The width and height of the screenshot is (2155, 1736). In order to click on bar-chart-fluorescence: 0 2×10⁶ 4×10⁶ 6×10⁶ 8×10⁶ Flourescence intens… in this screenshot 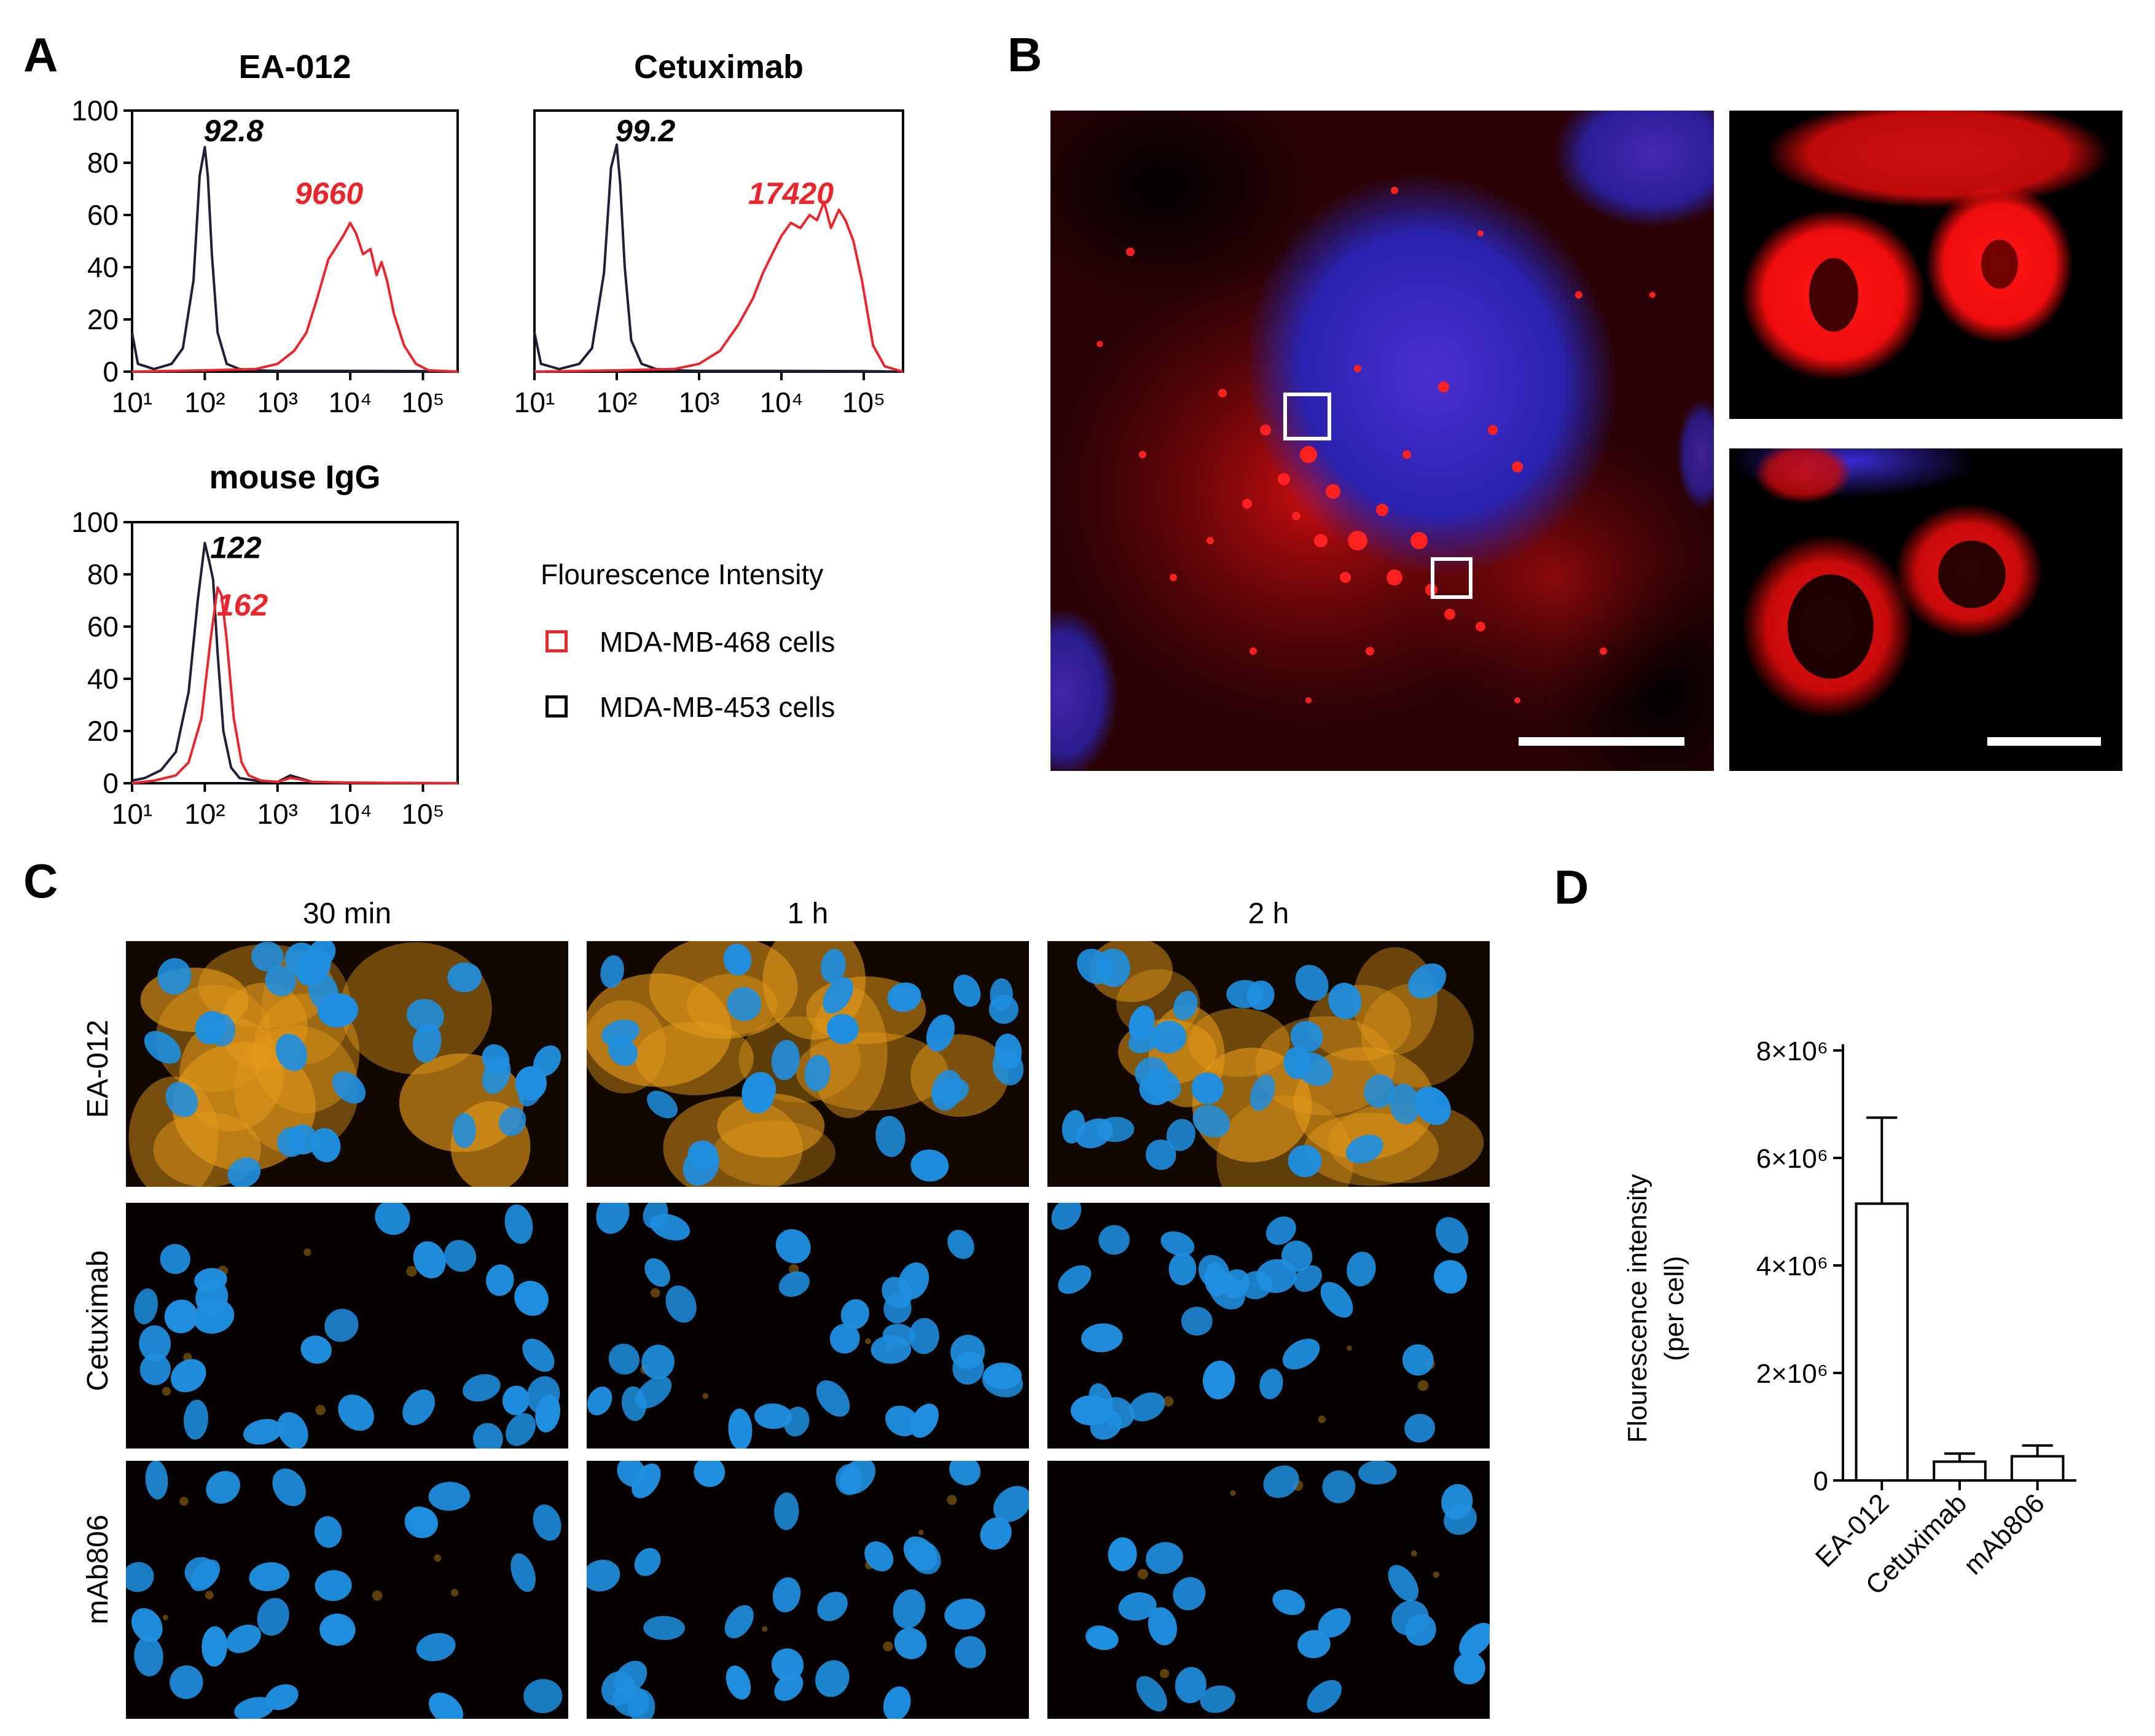, I will do `click(1849, 1318)`.